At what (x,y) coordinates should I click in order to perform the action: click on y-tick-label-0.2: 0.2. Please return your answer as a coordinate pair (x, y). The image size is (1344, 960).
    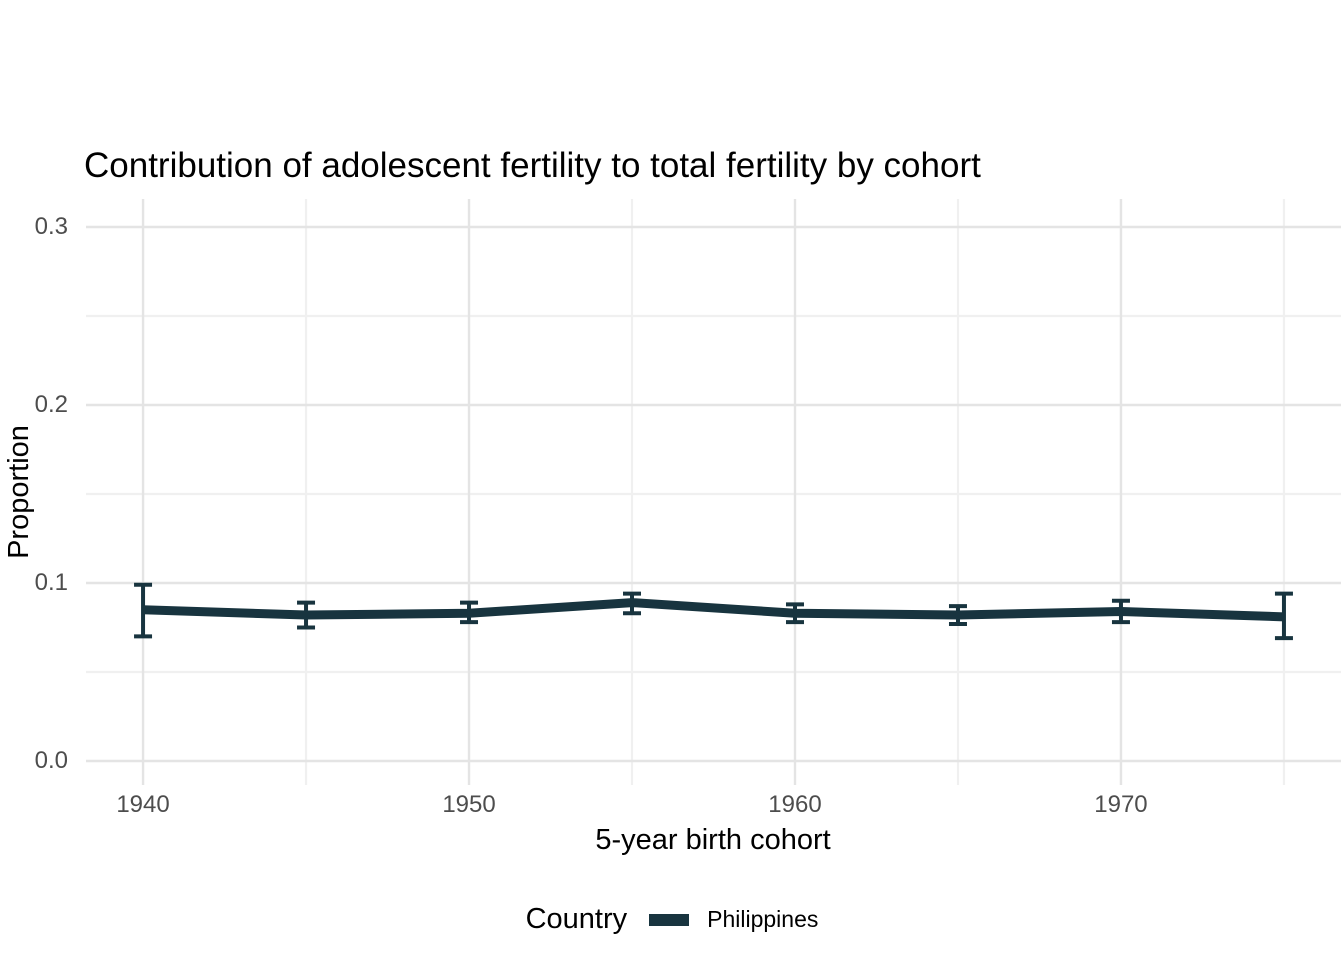
    Looking at the image, I should click on (51, 404).